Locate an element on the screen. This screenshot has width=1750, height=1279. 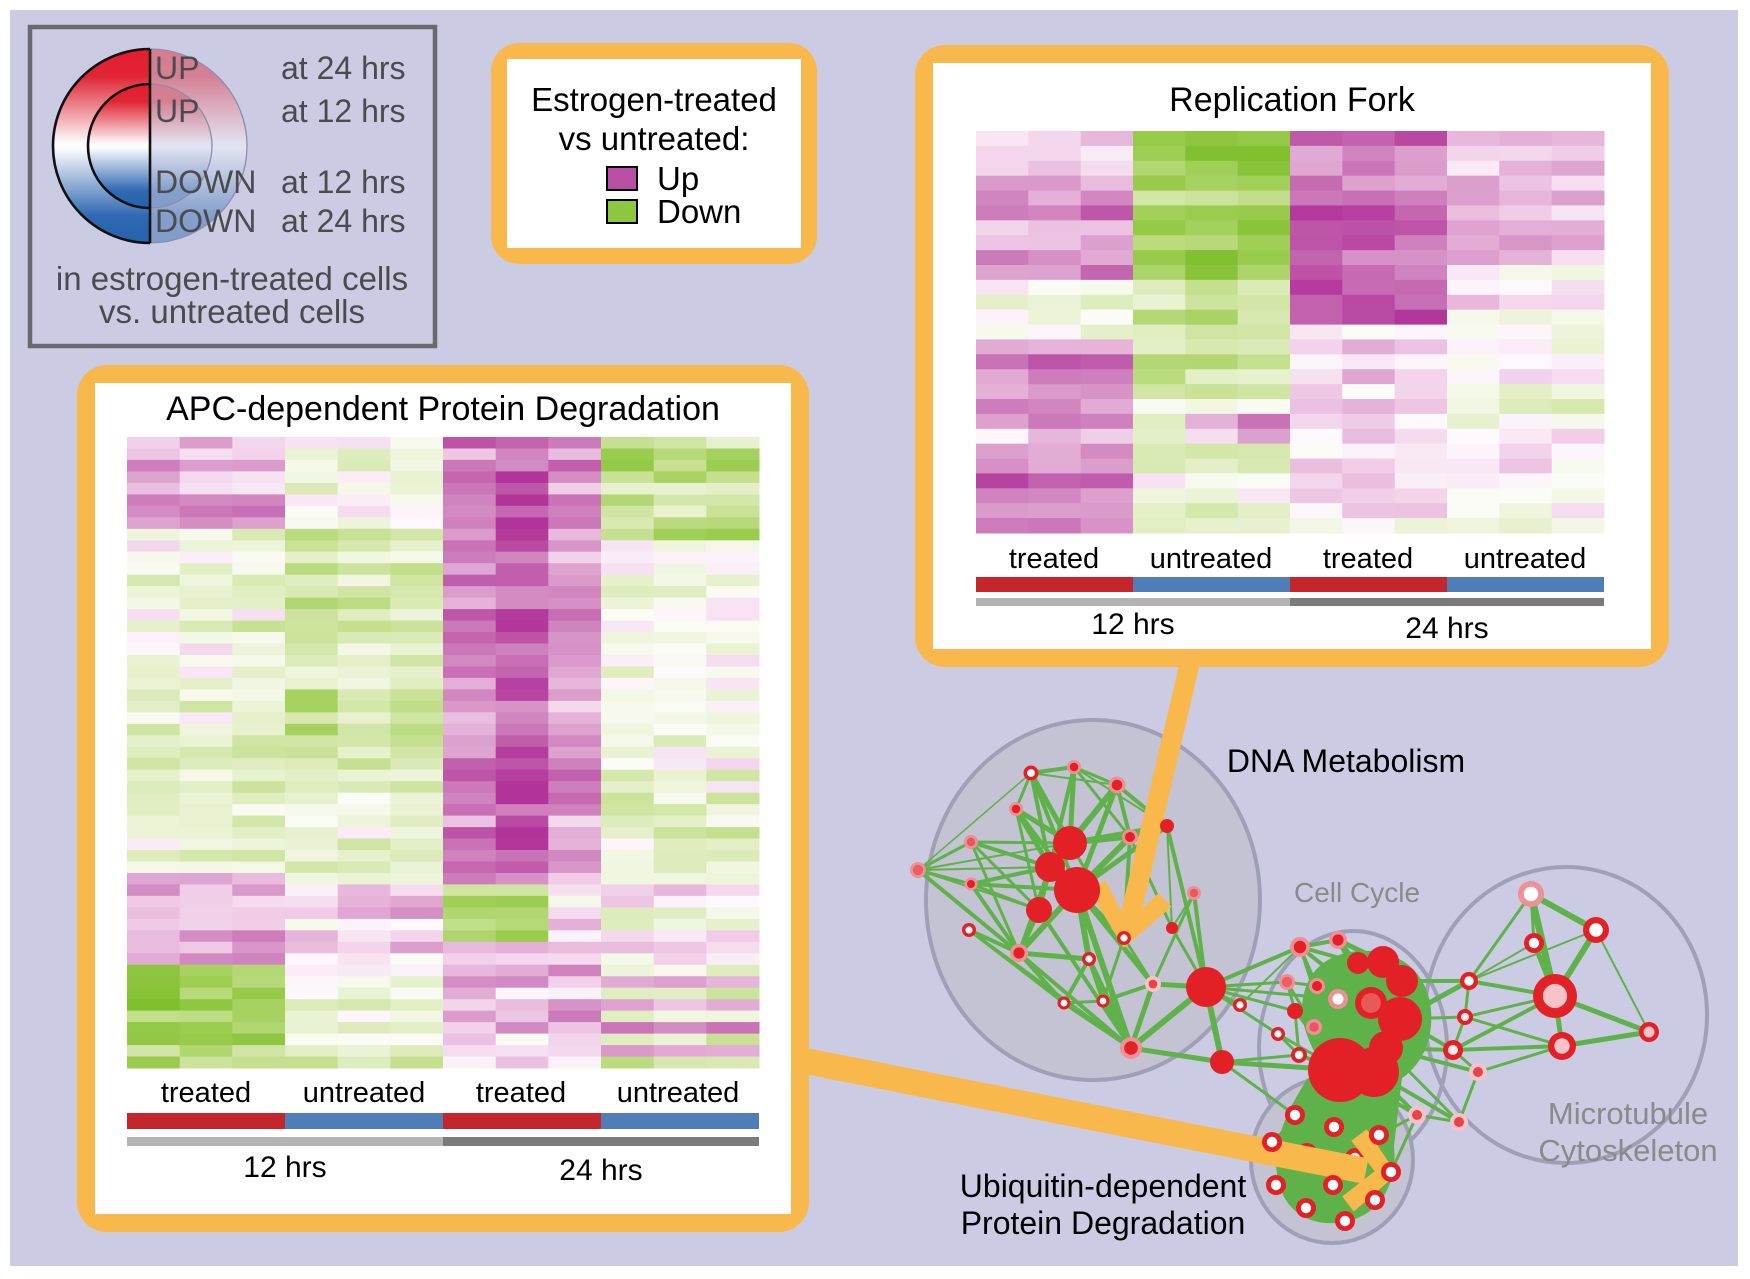
svg-text: Down is located at coordinates (699, 211).